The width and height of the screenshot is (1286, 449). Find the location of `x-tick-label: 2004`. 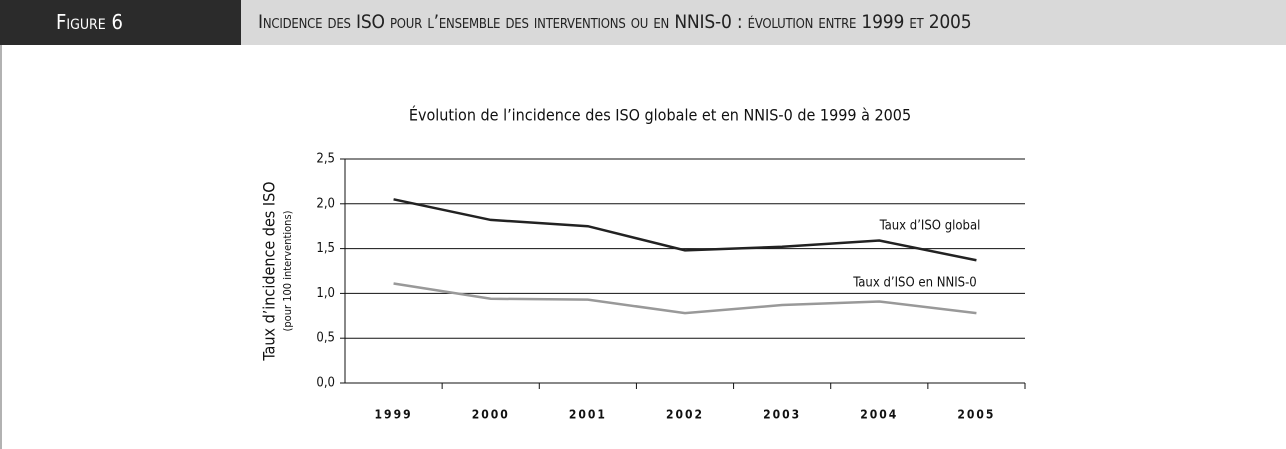

x-tick-label: 2004 is located at coordinates (879, 415).